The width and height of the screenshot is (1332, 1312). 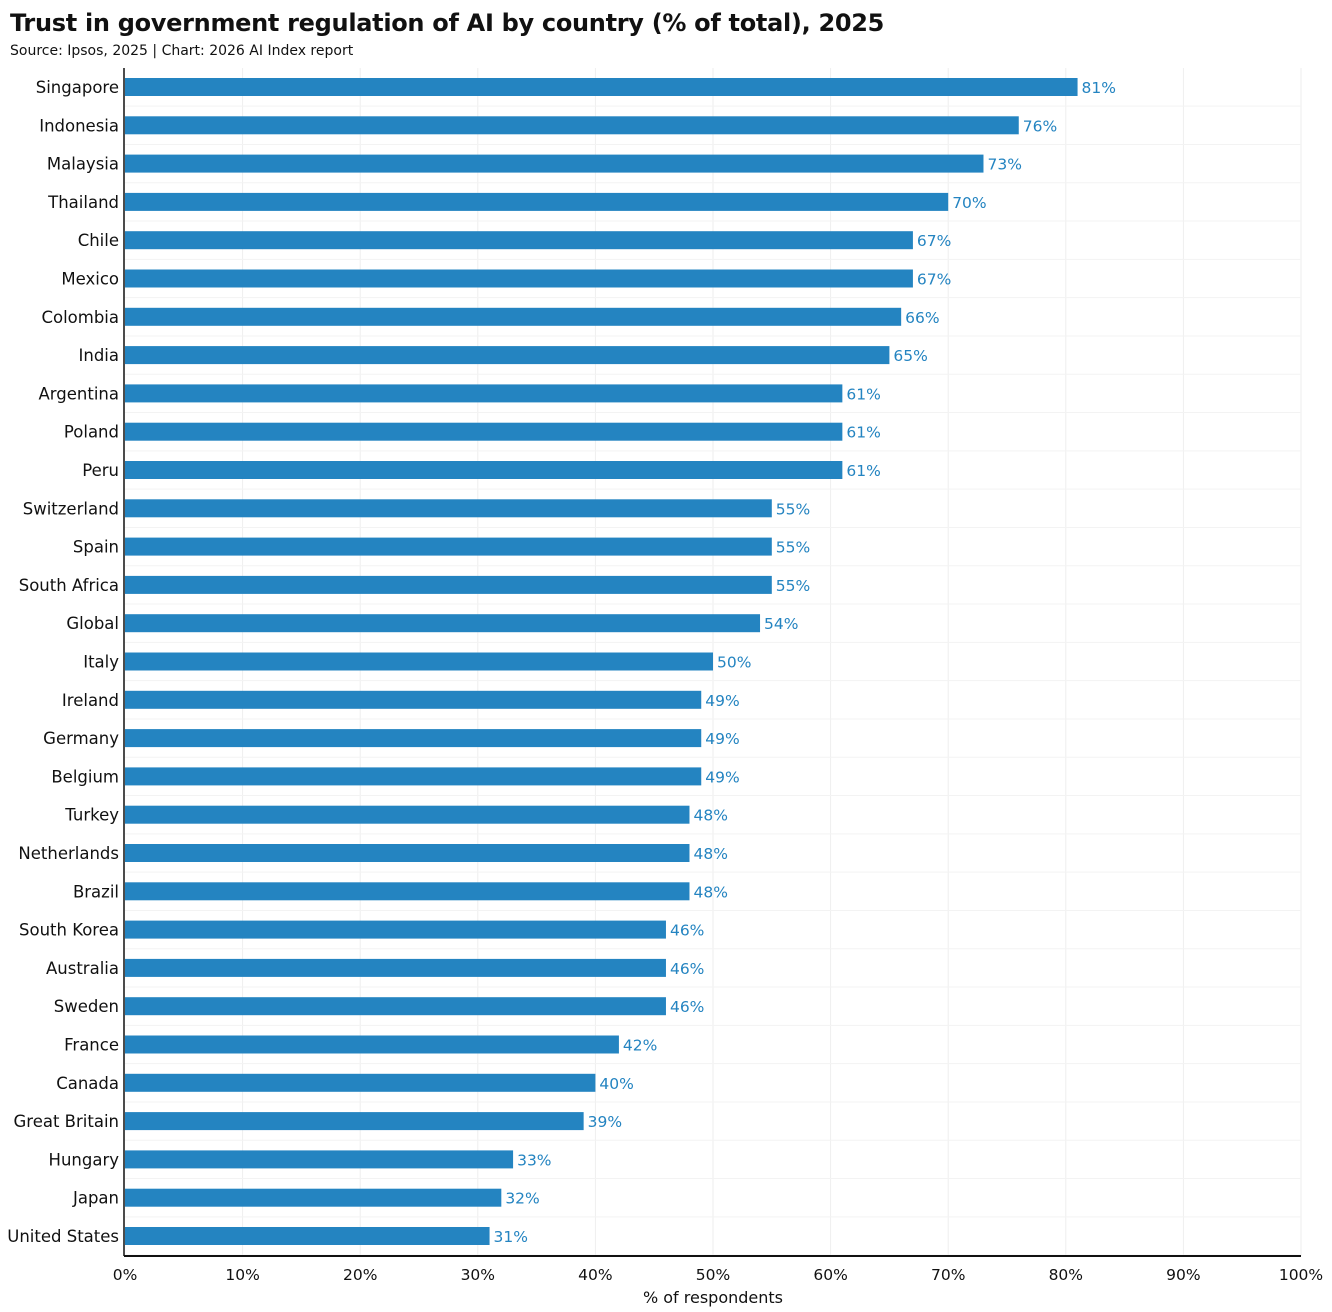 I want to click on x-tick-label: 0%, so click(x=125, y=1275).